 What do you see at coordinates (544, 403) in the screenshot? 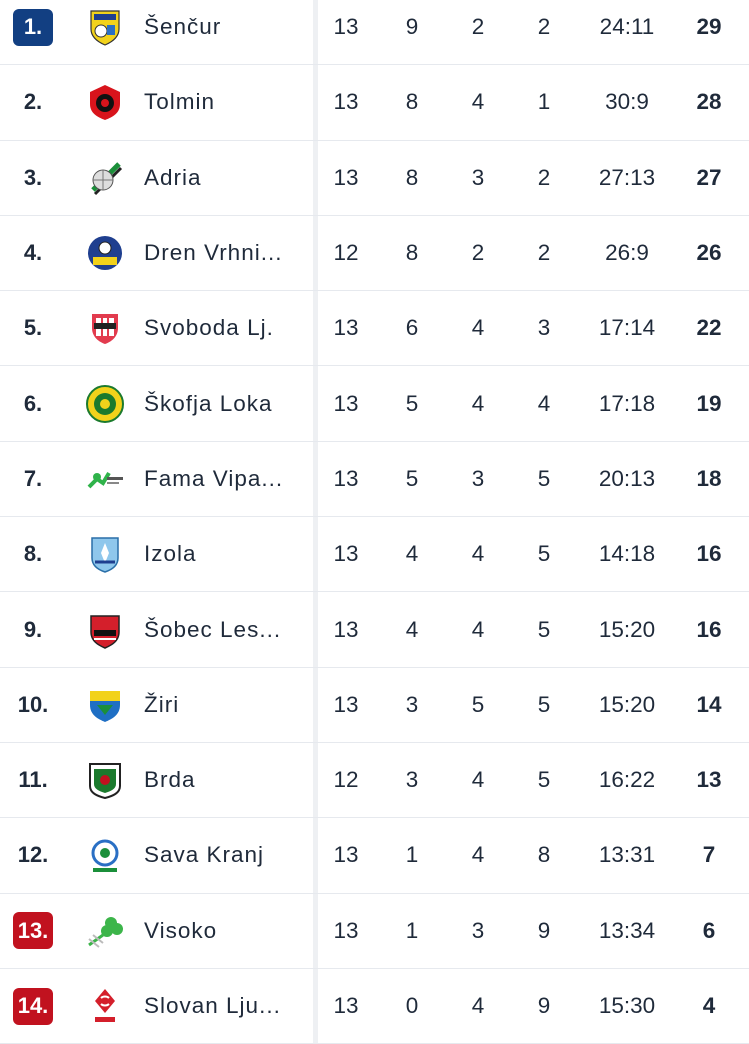
I see `losses: 4` at bounding box center [544, 403].